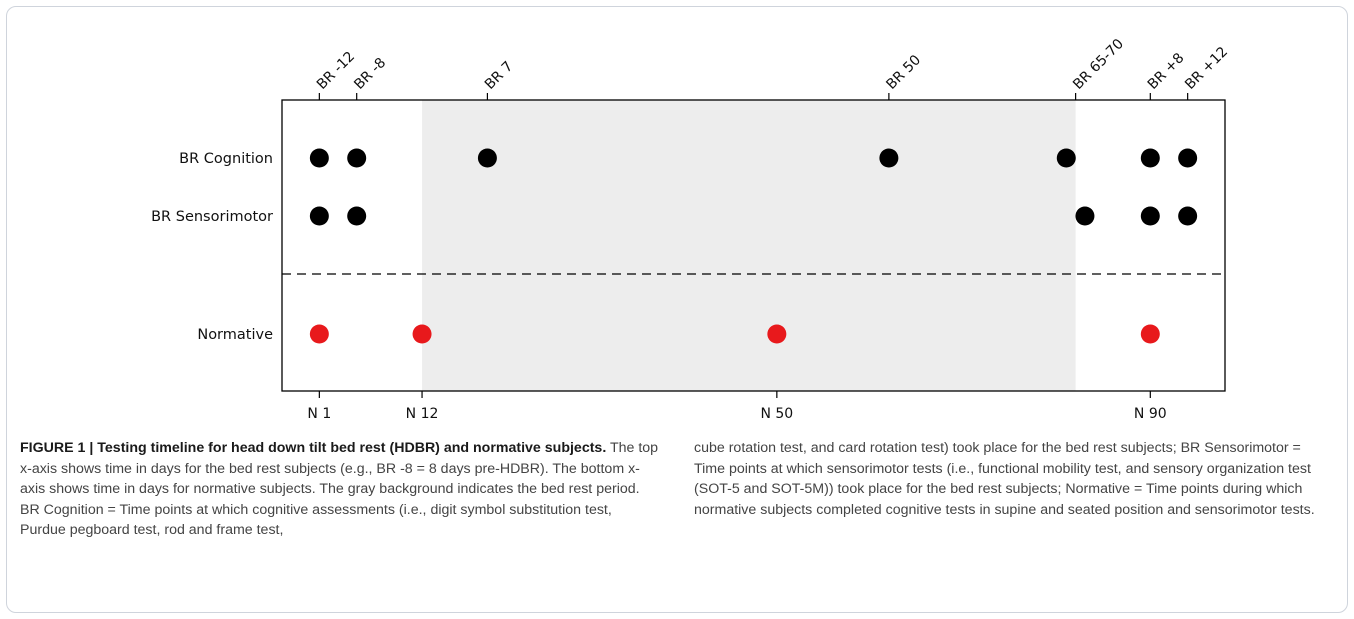 The width and height of the screenshot is (1354, 619). What do you see at coordinates (336, 71) in the screenshot?
I see `top-axis-tick-label: BR -12` at bounding box center [336, 71].